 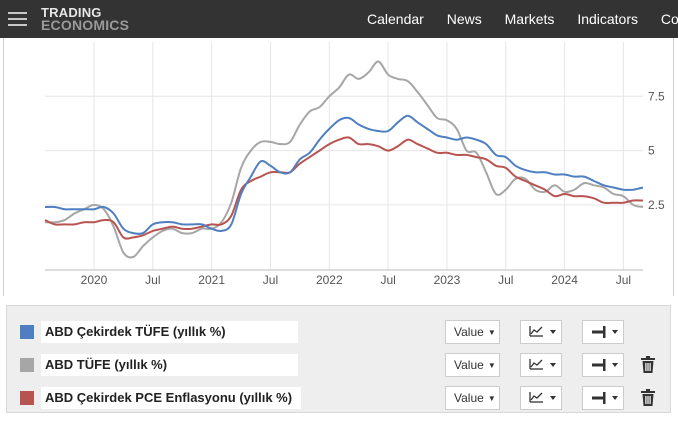 What do you see at coordinates (211, 280) in the screenshot?
I see `x-tick-label: 2021` at bounding box center [211, 280].